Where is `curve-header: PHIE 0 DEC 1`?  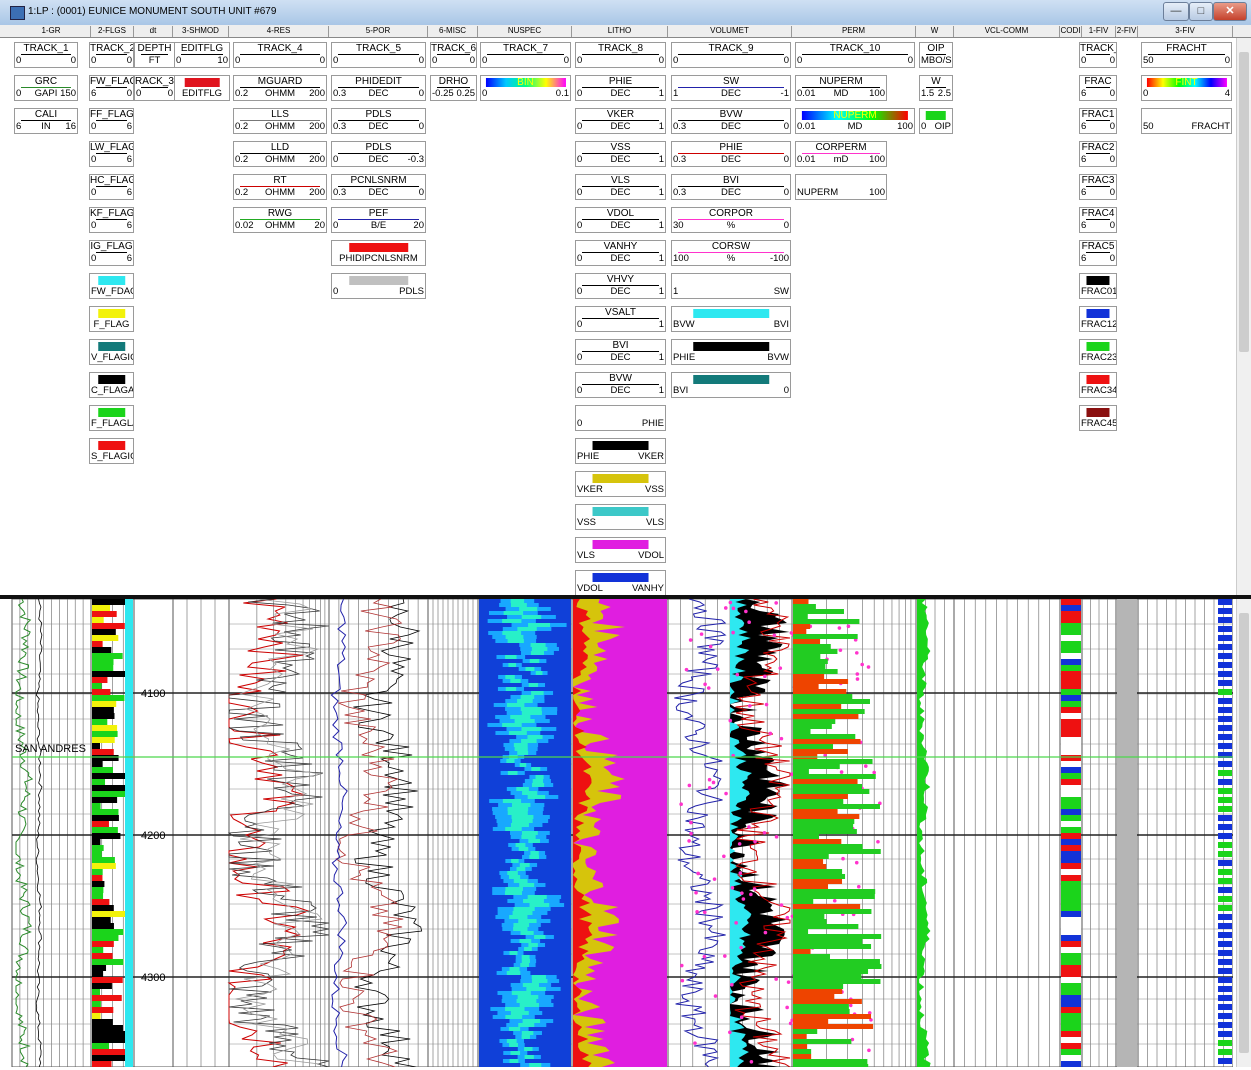
curve-header: PHIE 0 DEC 1 is located at coordinates (620, 88).